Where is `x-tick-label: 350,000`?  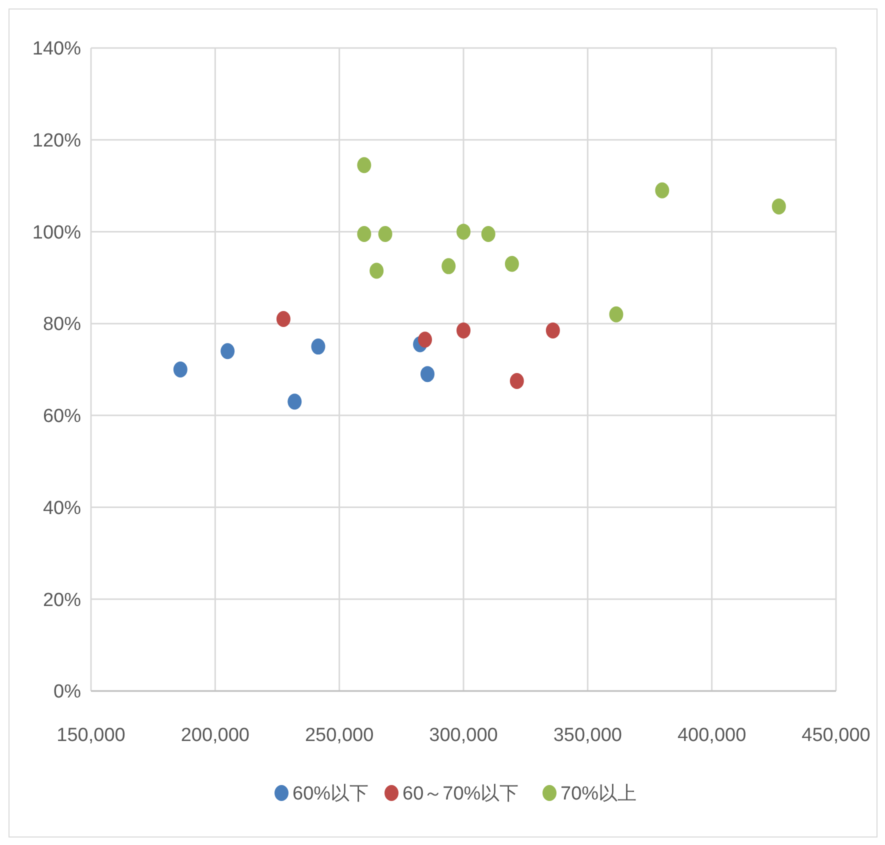
x-tick-label: 350,000 is located at coordinates (587, 735).